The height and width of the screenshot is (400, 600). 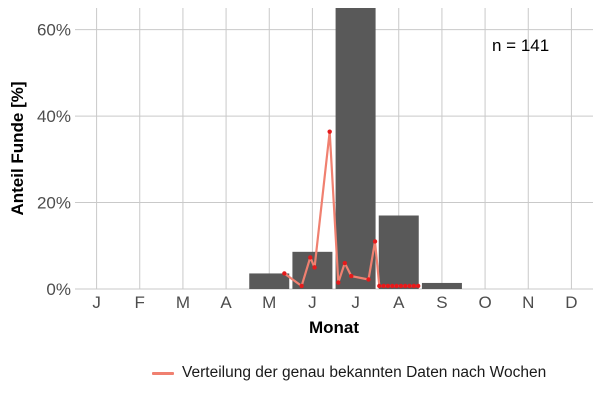 I want to click on y-tick-labels: 0% 20% 40% 60%, so click(x=54, y=160).